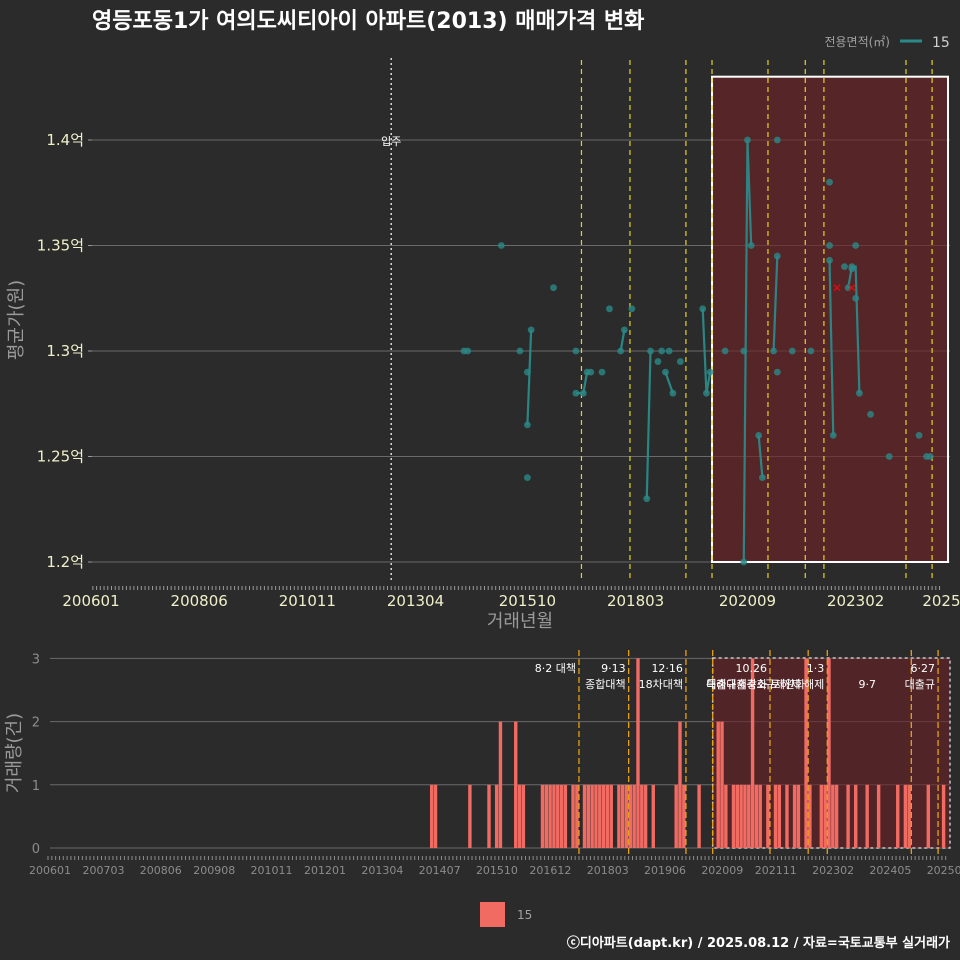 Image resolution: width=960 pixels, height=960 pixels. Describe the element at coordinates (214, 870) in the screenshot. I see `volume-x-tick-label: 200908` at that location.